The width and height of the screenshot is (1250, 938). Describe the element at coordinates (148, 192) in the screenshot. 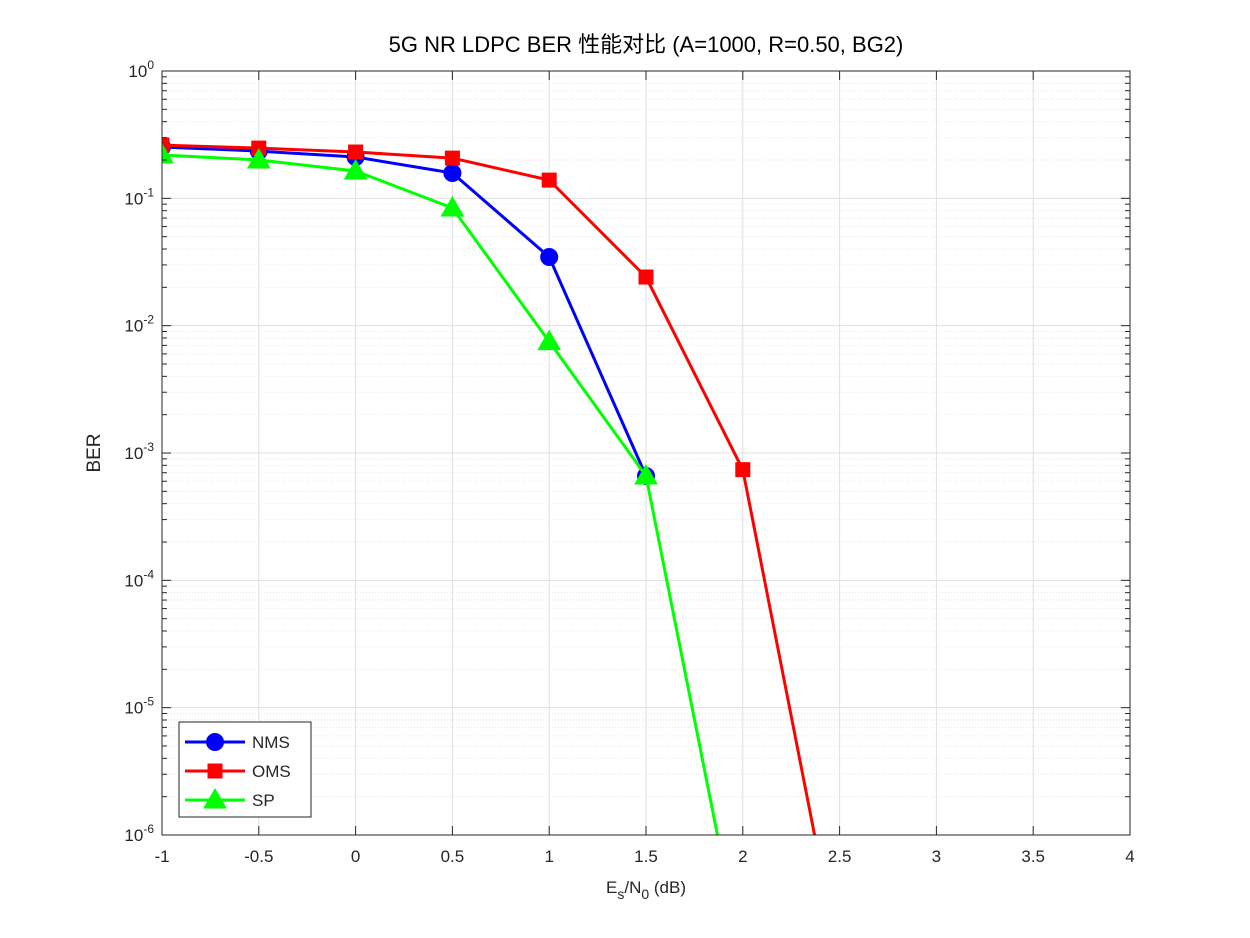

I see `y-tick-exponent: -1` at that location.